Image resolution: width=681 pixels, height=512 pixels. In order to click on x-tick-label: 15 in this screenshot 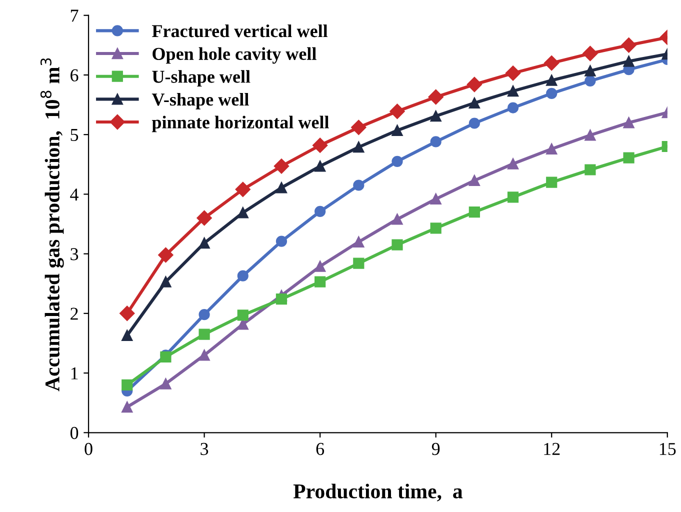, I will do `click(668, 449)`.